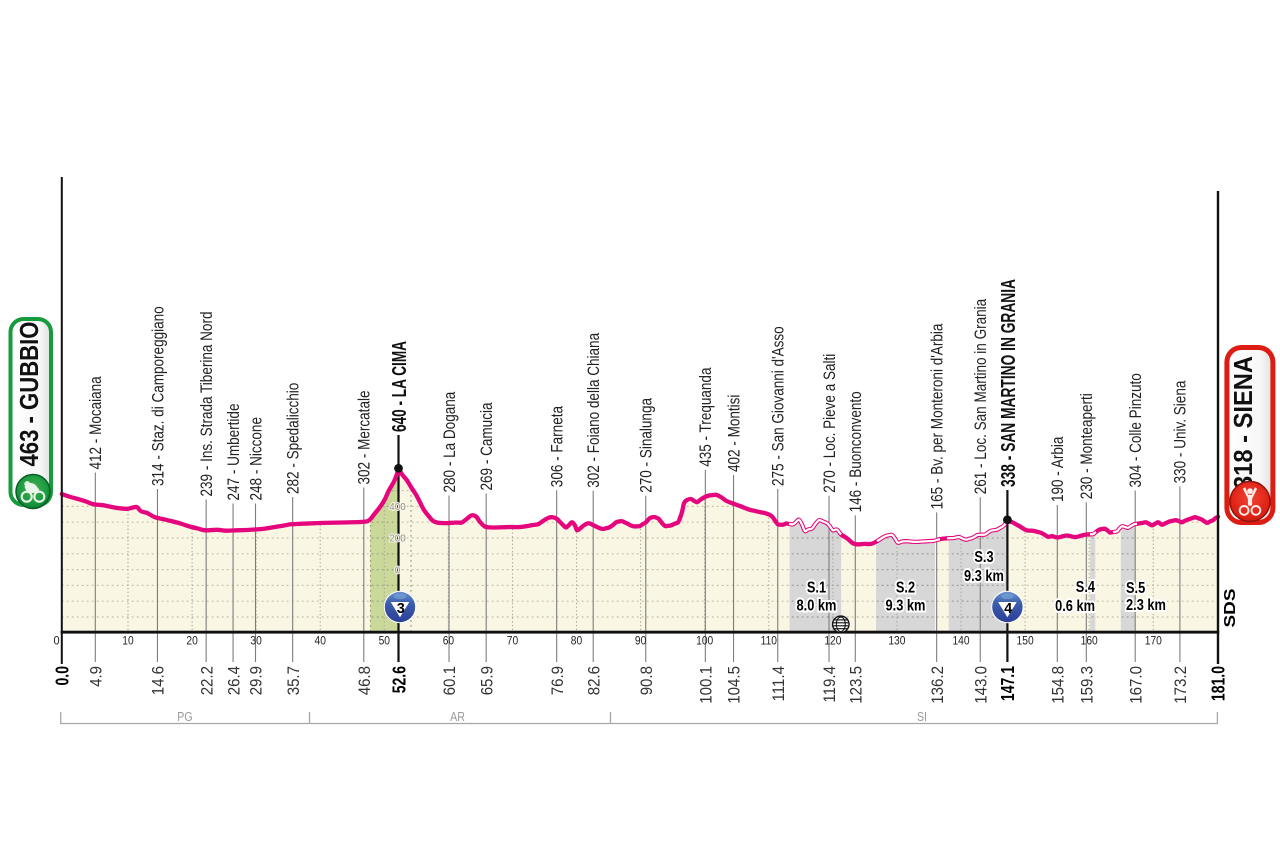 The height and width of the screenshot is (857, 1280). What do you see at coordinates (830, 684) in the screenshot?
I see `svg-text: 119.4` at bounding box center [830, 684].